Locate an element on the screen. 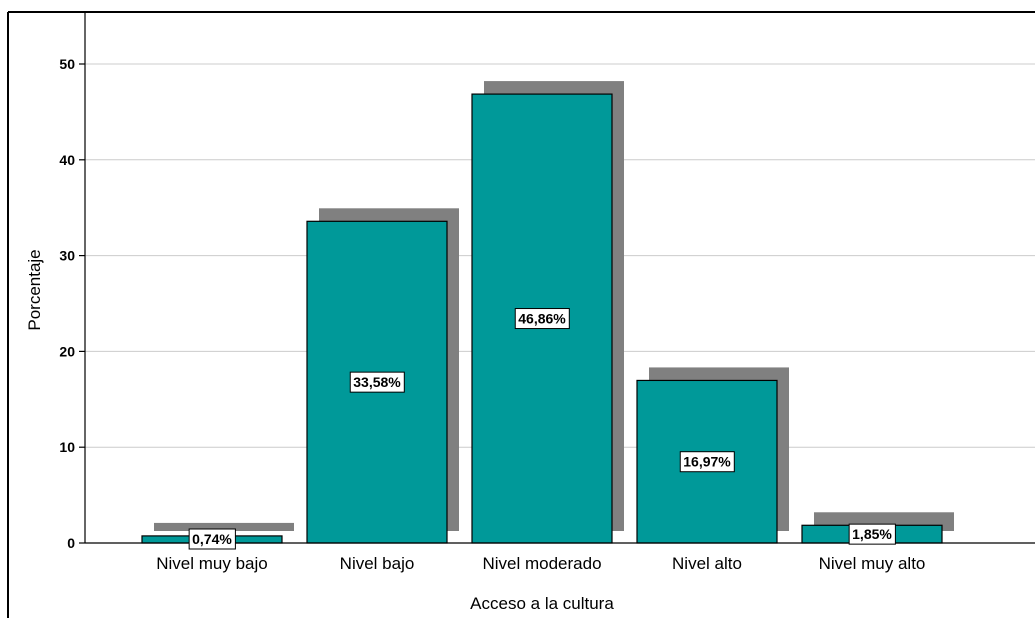 This screenshot has width=1035, height=618. y-ticks: 0 10 20 30 40 50 is located at coordinates (72, 303).